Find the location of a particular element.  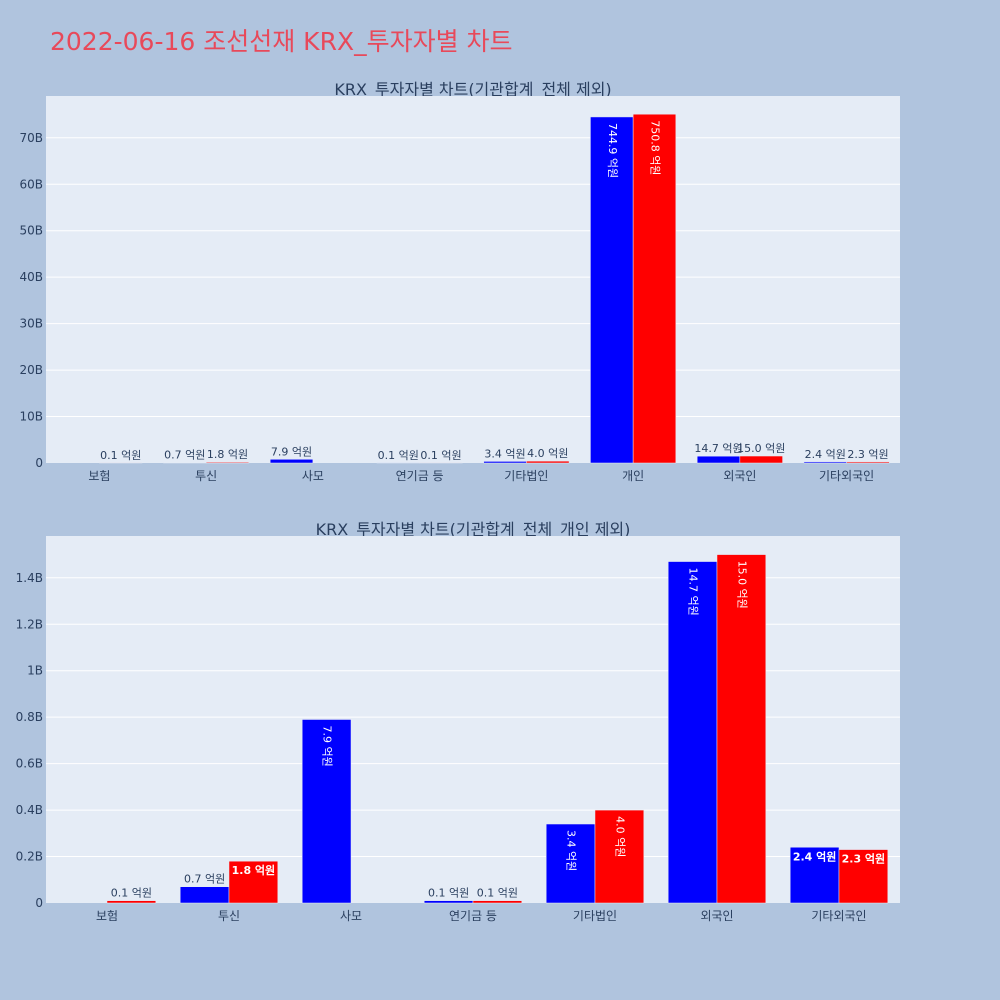

y-tick-label: 1B is located at coordinates (35, 671).